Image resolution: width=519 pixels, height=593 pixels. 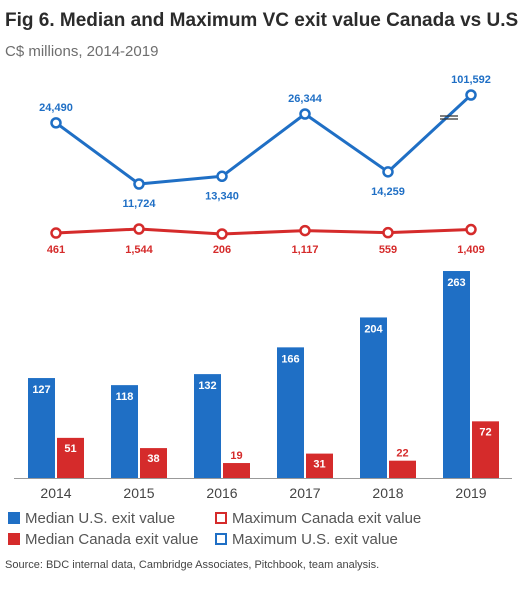 I want to click on x-tick-label: 2016, so click(x=221, y=493).